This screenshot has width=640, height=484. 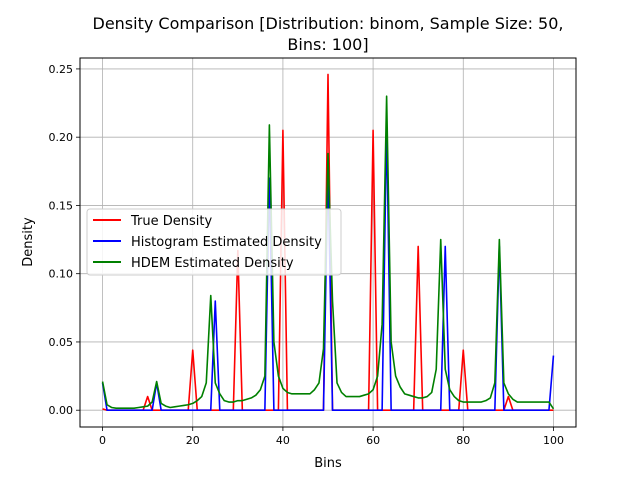 I want to click on x-axis-ticks: 0 20 40 60 80 100, so click(x=331, y=437).